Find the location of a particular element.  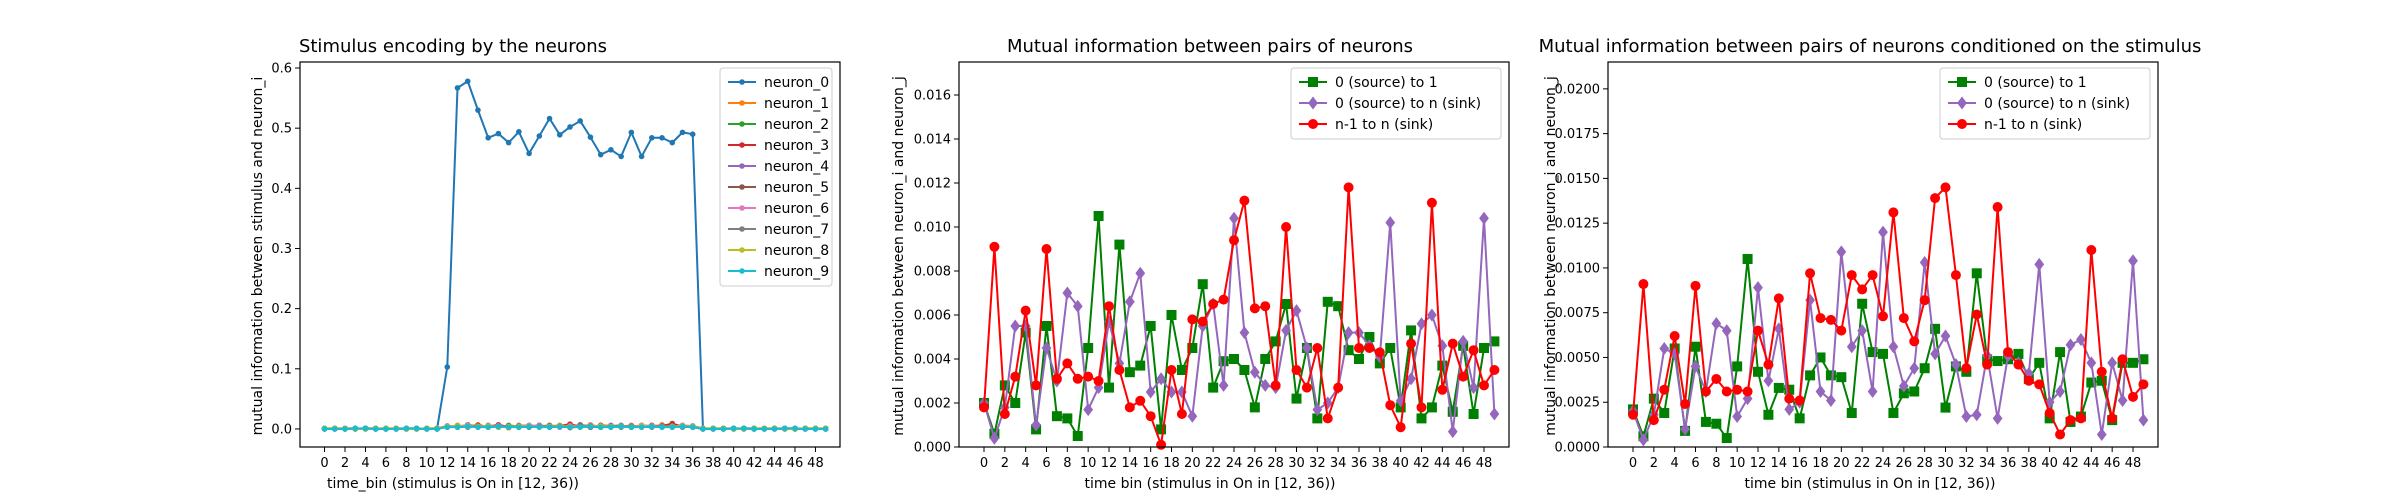

x-tick-label: 4 is located at coordinates (365, 463).